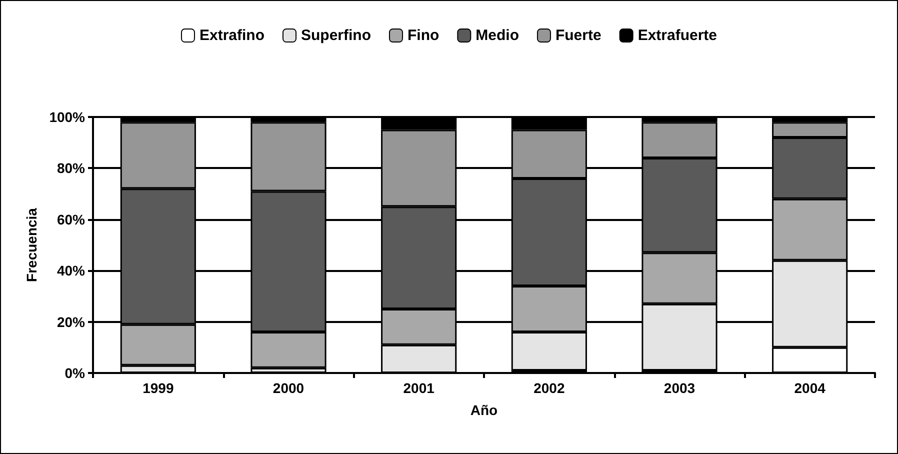  I want to click on x-tick-label: 2003, so click(680, 388).